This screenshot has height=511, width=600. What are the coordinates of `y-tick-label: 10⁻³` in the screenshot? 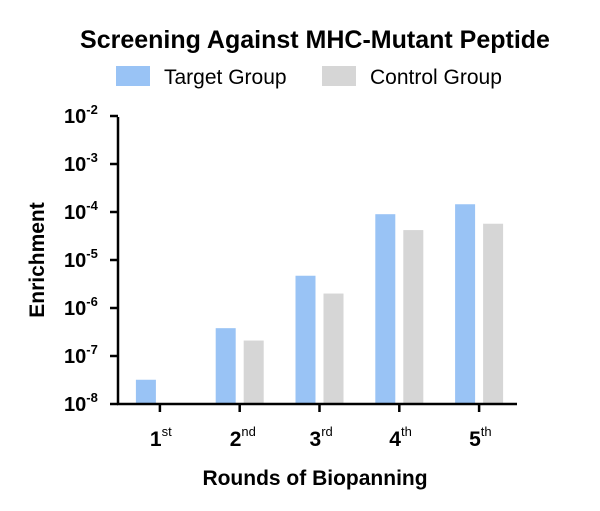 It's located at (81, 163).